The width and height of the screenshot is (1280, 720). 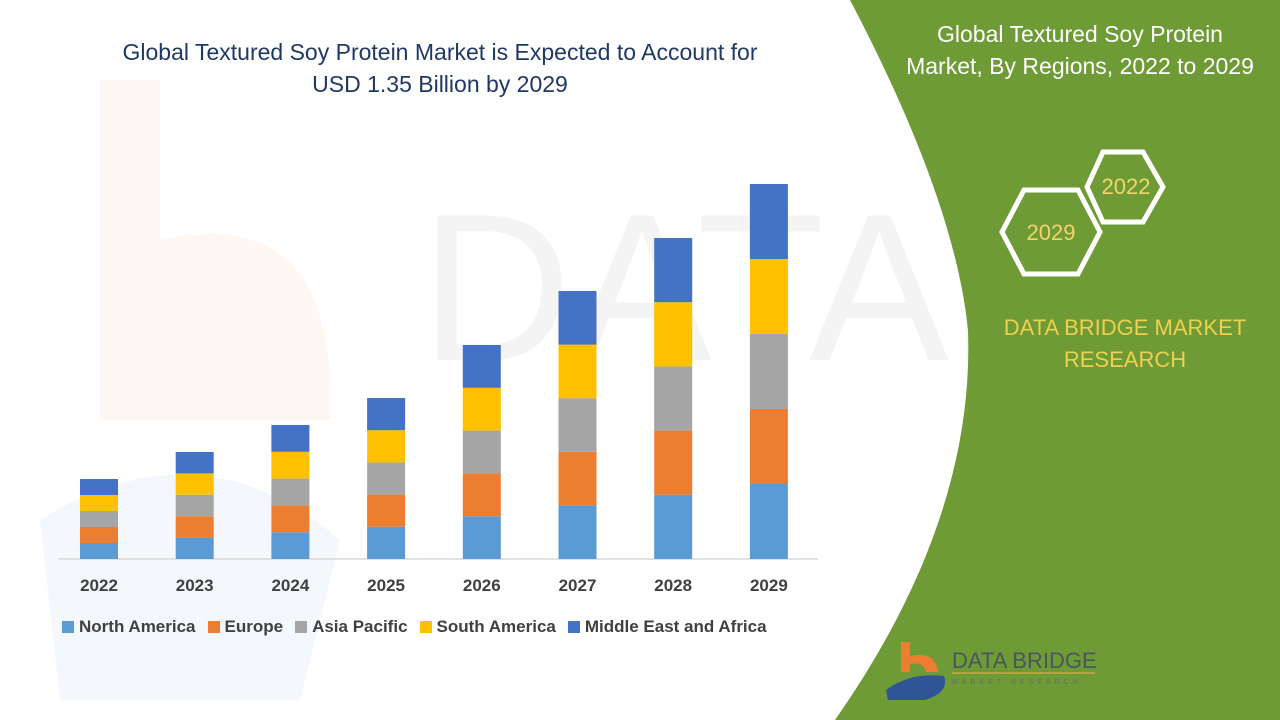 What do you see at coordinates (1125, 327) in the screenshot?
I see `brand-line-1: DATA BRIDGE MARKET` at bounding box center [1125, 327].